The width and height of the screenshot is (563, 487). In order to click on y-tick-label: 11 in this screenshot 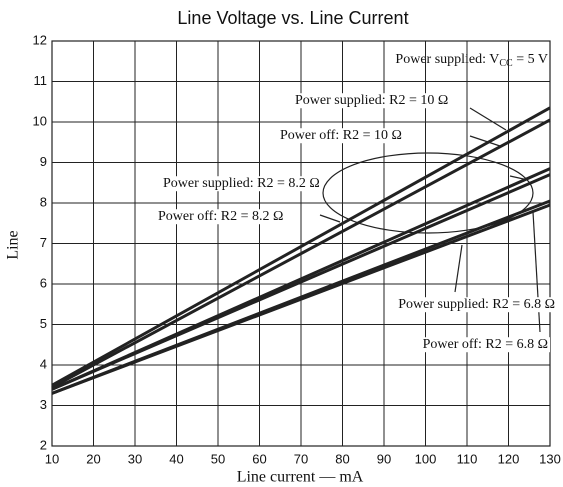, I will do `click(41, 80)`.